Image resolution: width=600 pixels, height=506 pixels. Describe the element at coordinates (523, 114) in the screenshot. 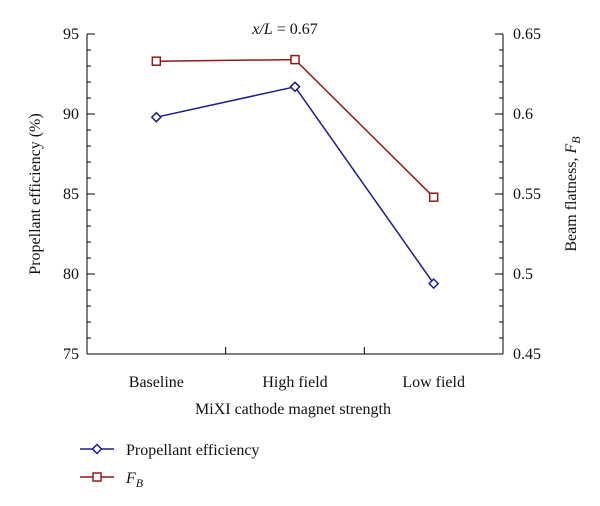

I see `right-tick-label: 0.6` at that location.